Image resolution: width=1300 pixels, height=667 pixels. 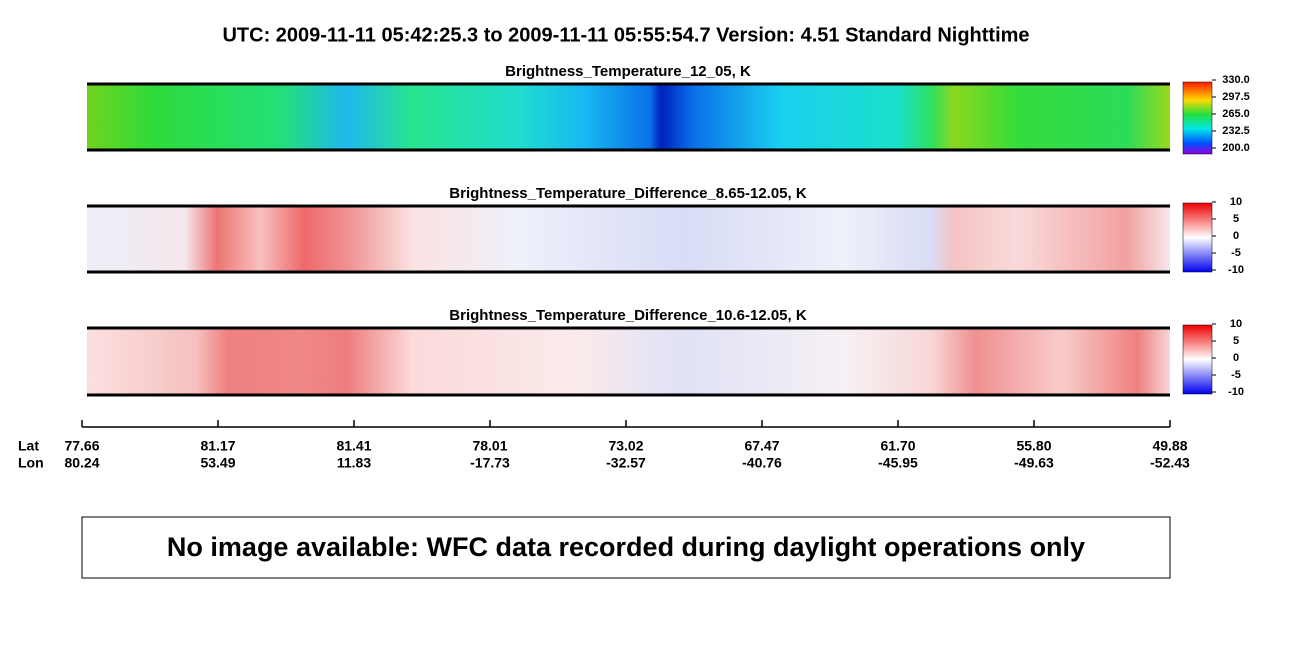 I want to click on lat-label: Lat, so click(x=28, y=446).